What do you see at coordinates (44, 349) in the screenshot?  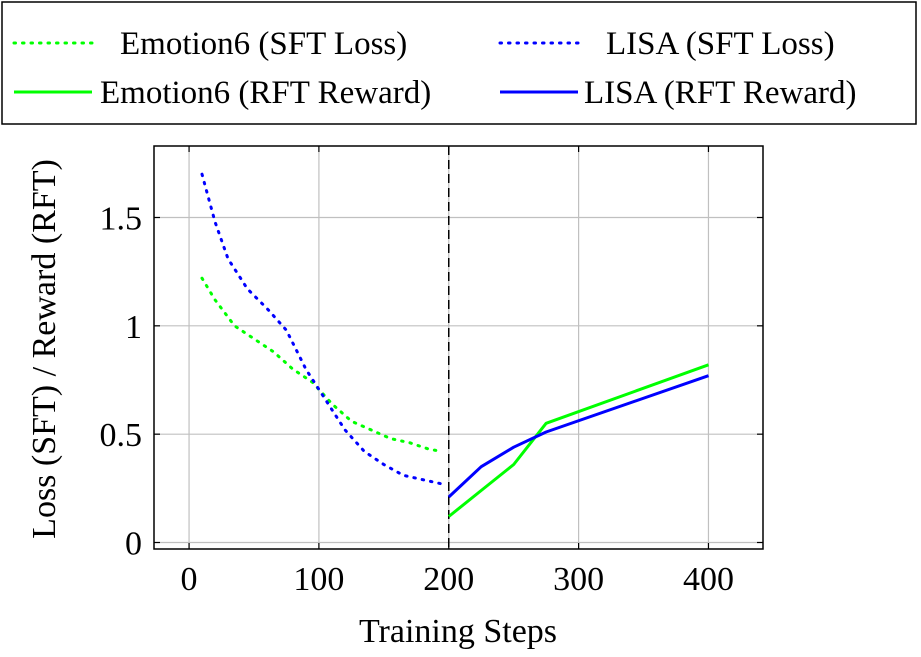 I see `y-axis-label: Loss (SFT) / Reward (RFT)` at bounding box center [44, 349].